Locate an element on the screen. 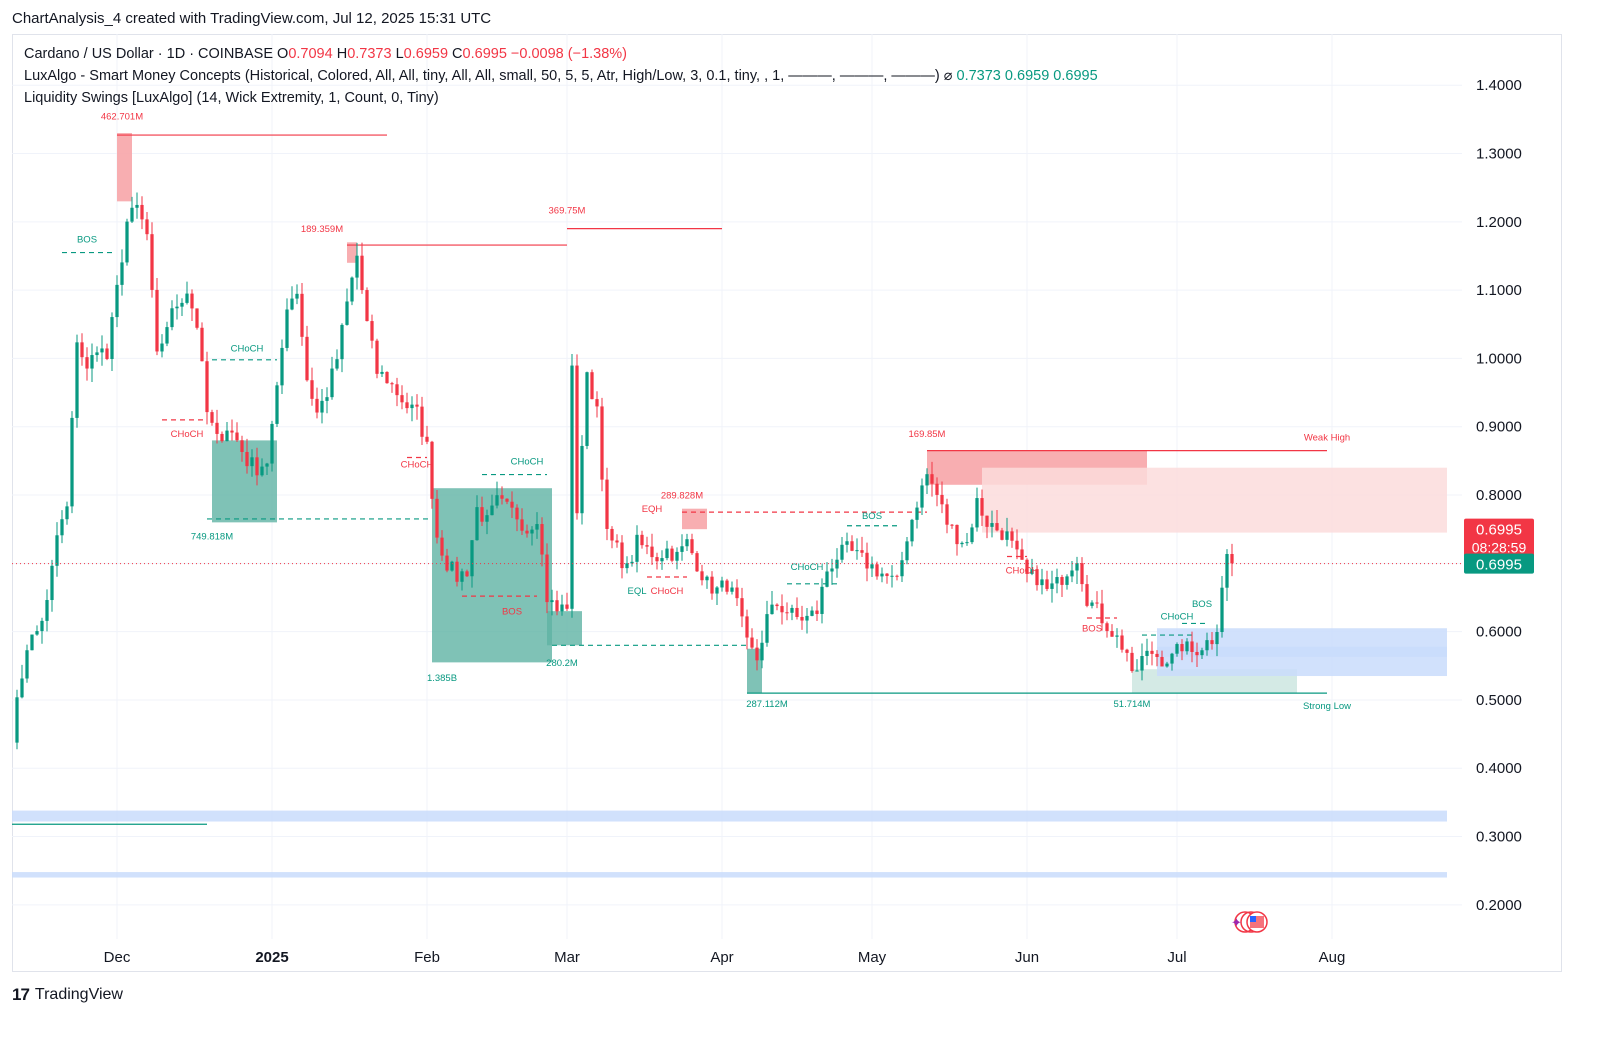 This screenshot has height=1039, width=1600. close-price-tag is located at coordinates (1499, 563).